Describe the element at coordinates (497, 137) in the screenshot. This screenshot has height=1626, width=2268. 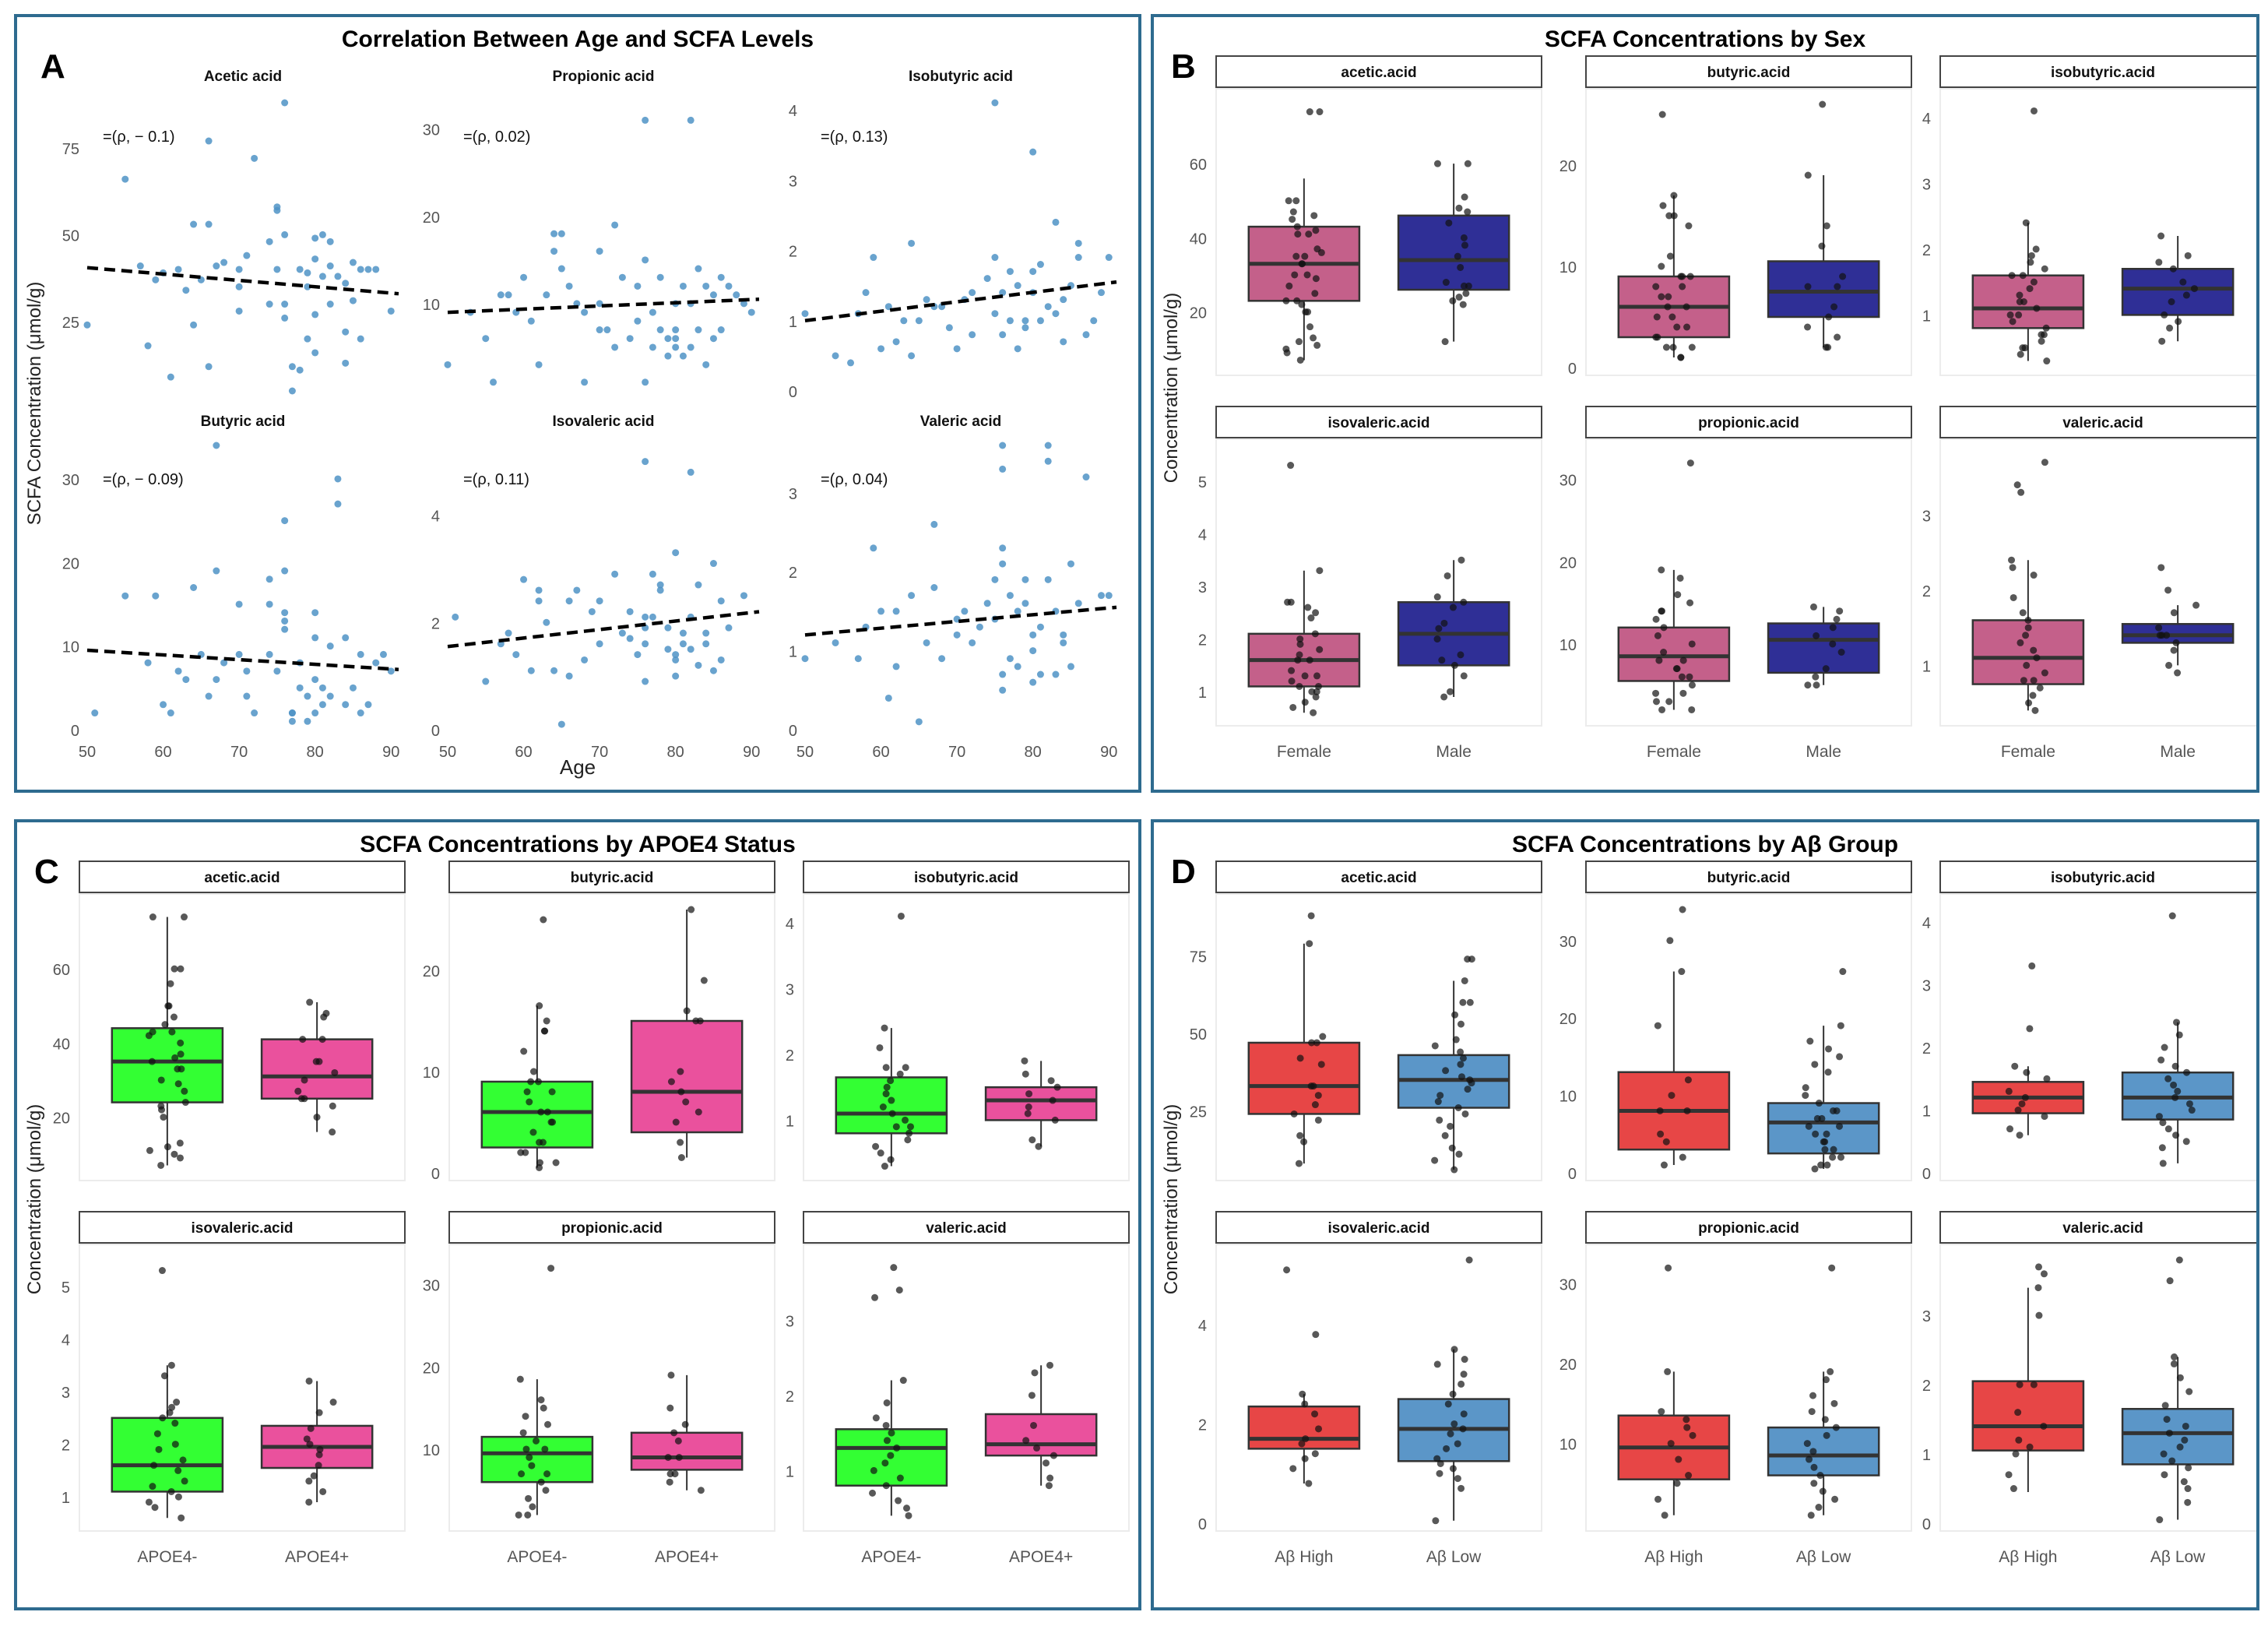
I see `correlation-annotation: =(ρ, 0.02)` at that location.